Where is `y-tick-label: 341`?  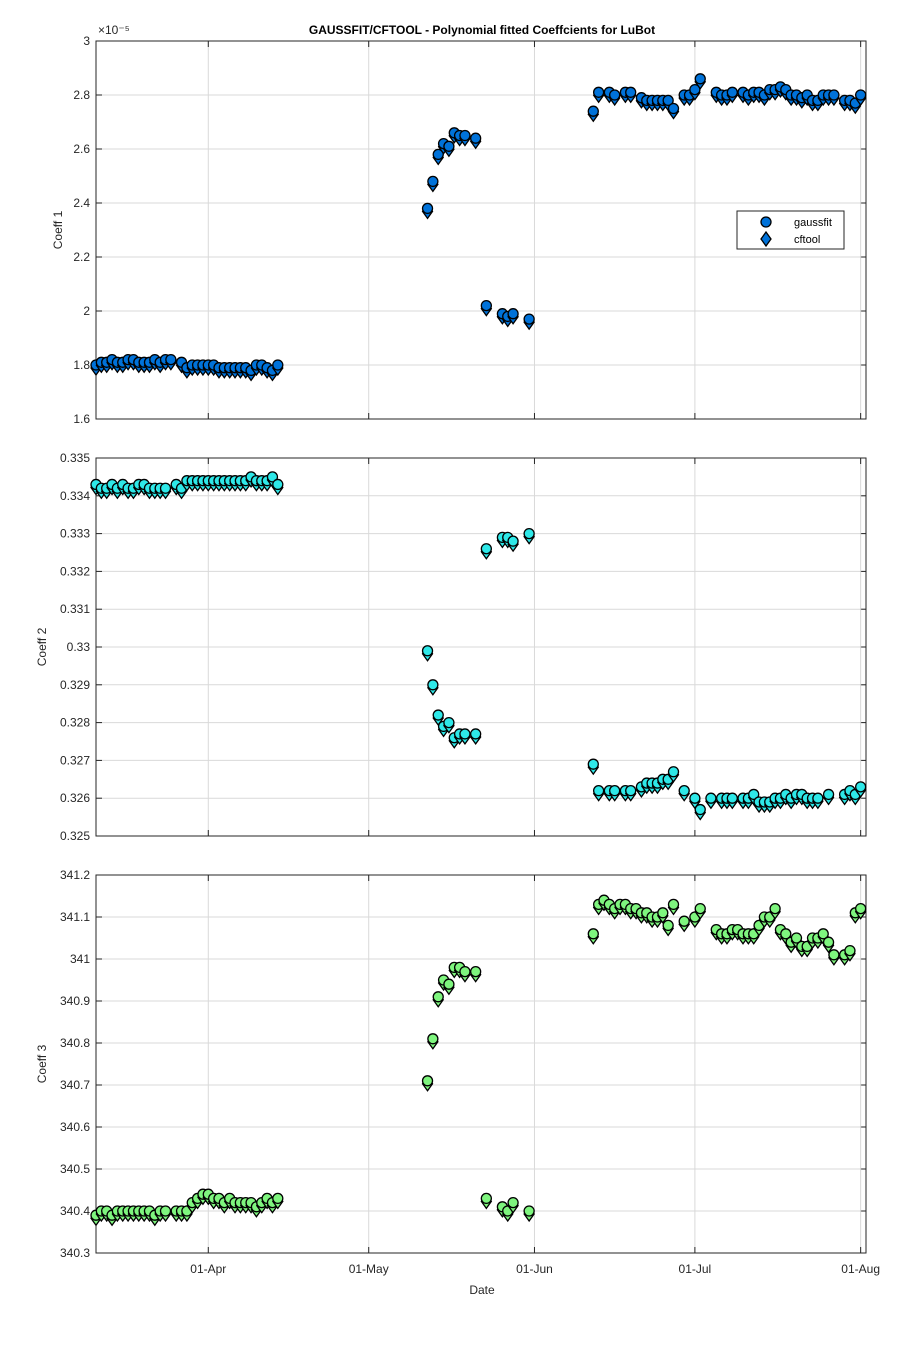
y-tick-label: 341 is located at coordinates (80, 959).